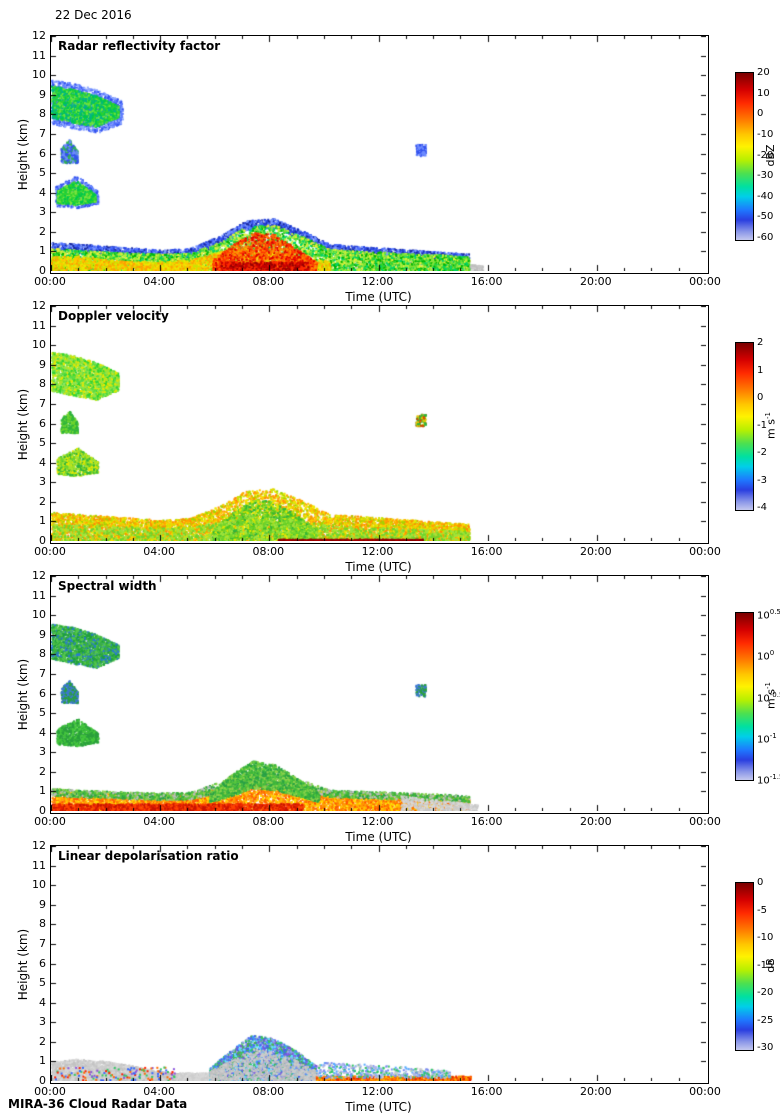 The image size is (780, 1120). Describe the element at coordinates (762, 425) in the screenshot. I see `colorbar-tick-label: -1` at that location.